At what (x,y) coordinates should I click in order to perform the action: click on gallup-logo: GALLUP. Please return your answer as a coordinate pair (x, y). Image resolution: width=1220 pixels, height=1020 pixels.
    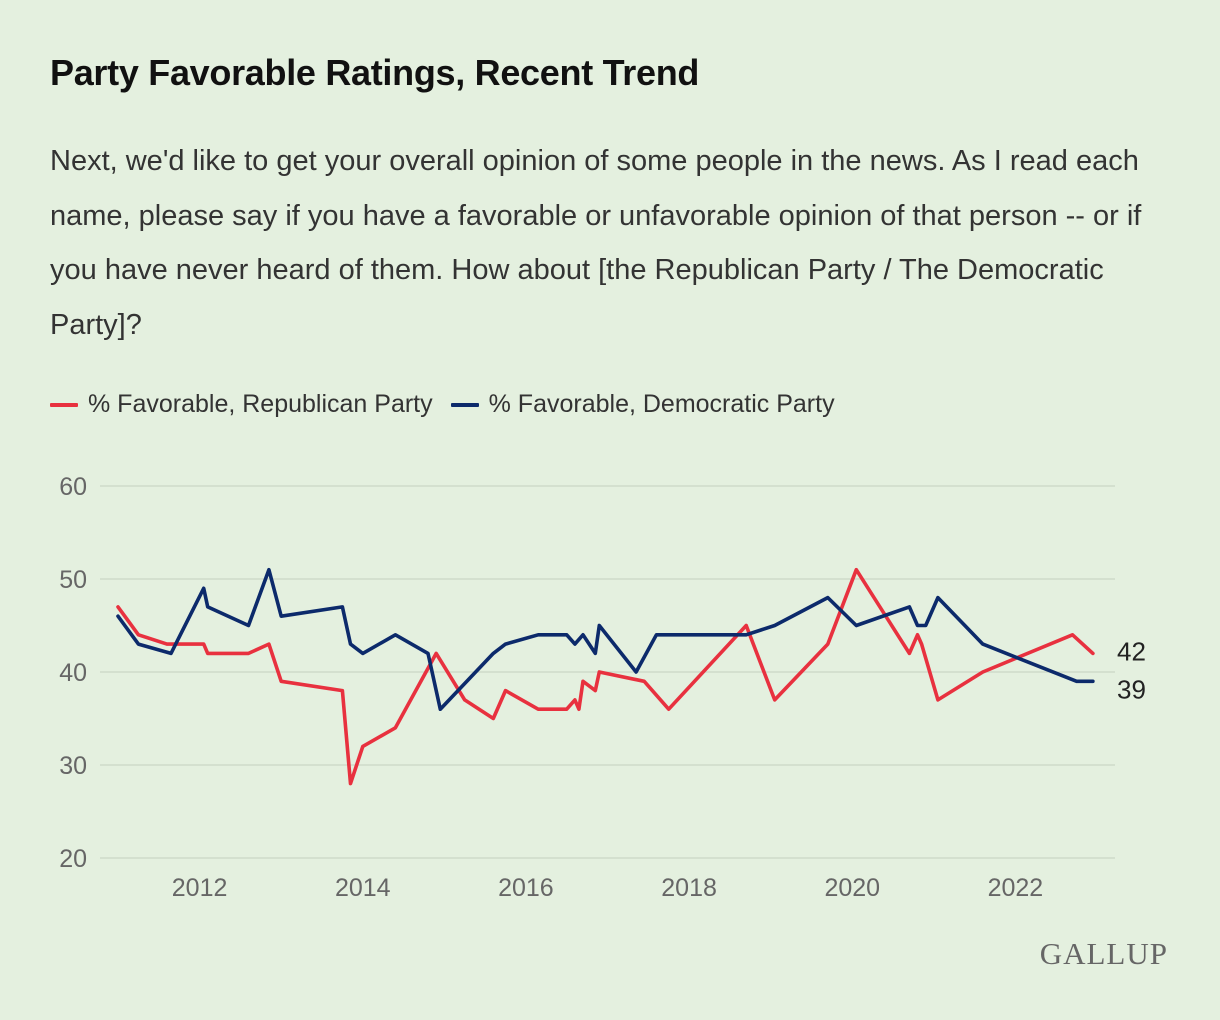
    Looking at the image, I should click on (1103, 953).